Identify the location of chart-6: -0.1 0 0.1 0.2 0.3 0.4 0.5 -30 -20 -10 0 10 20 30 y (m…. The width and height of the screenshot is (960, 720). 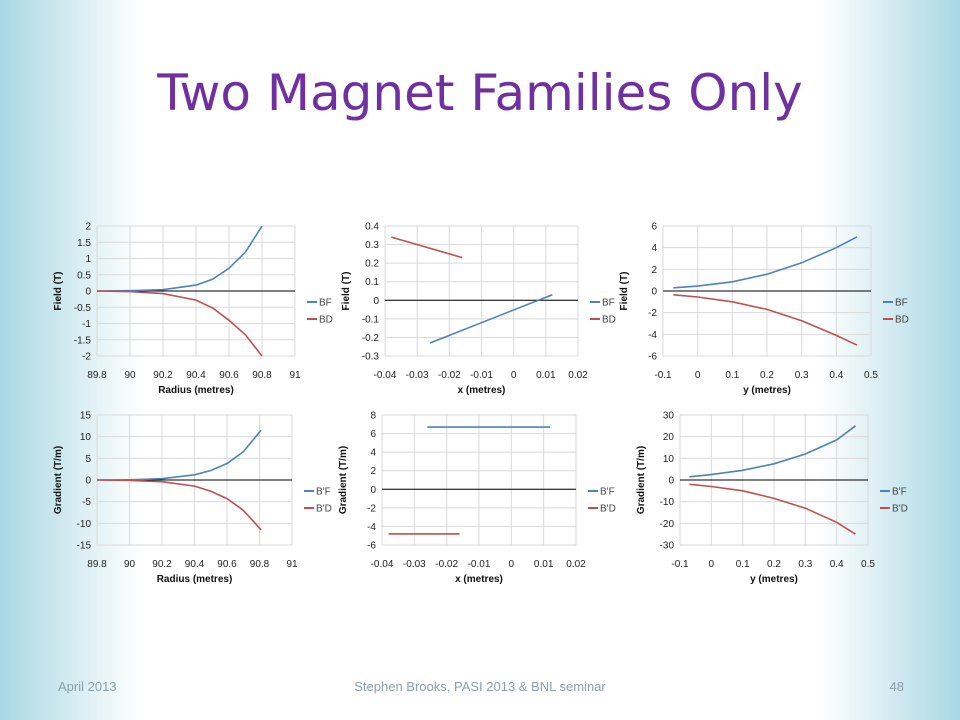
(772, 498).